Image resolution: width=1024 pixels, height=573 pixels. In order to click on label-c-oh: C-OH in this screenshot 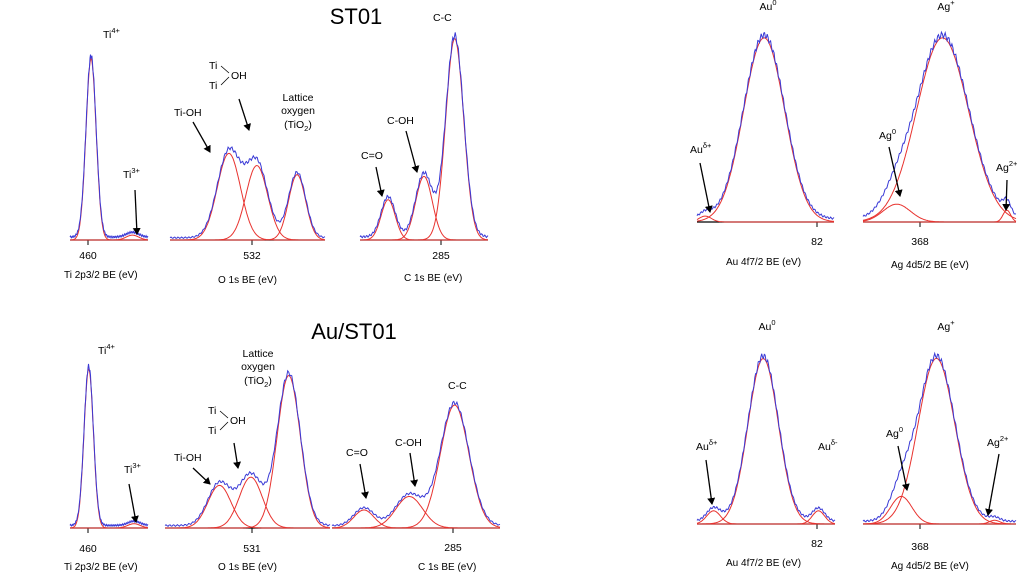, I will do `click(400, 121)`.